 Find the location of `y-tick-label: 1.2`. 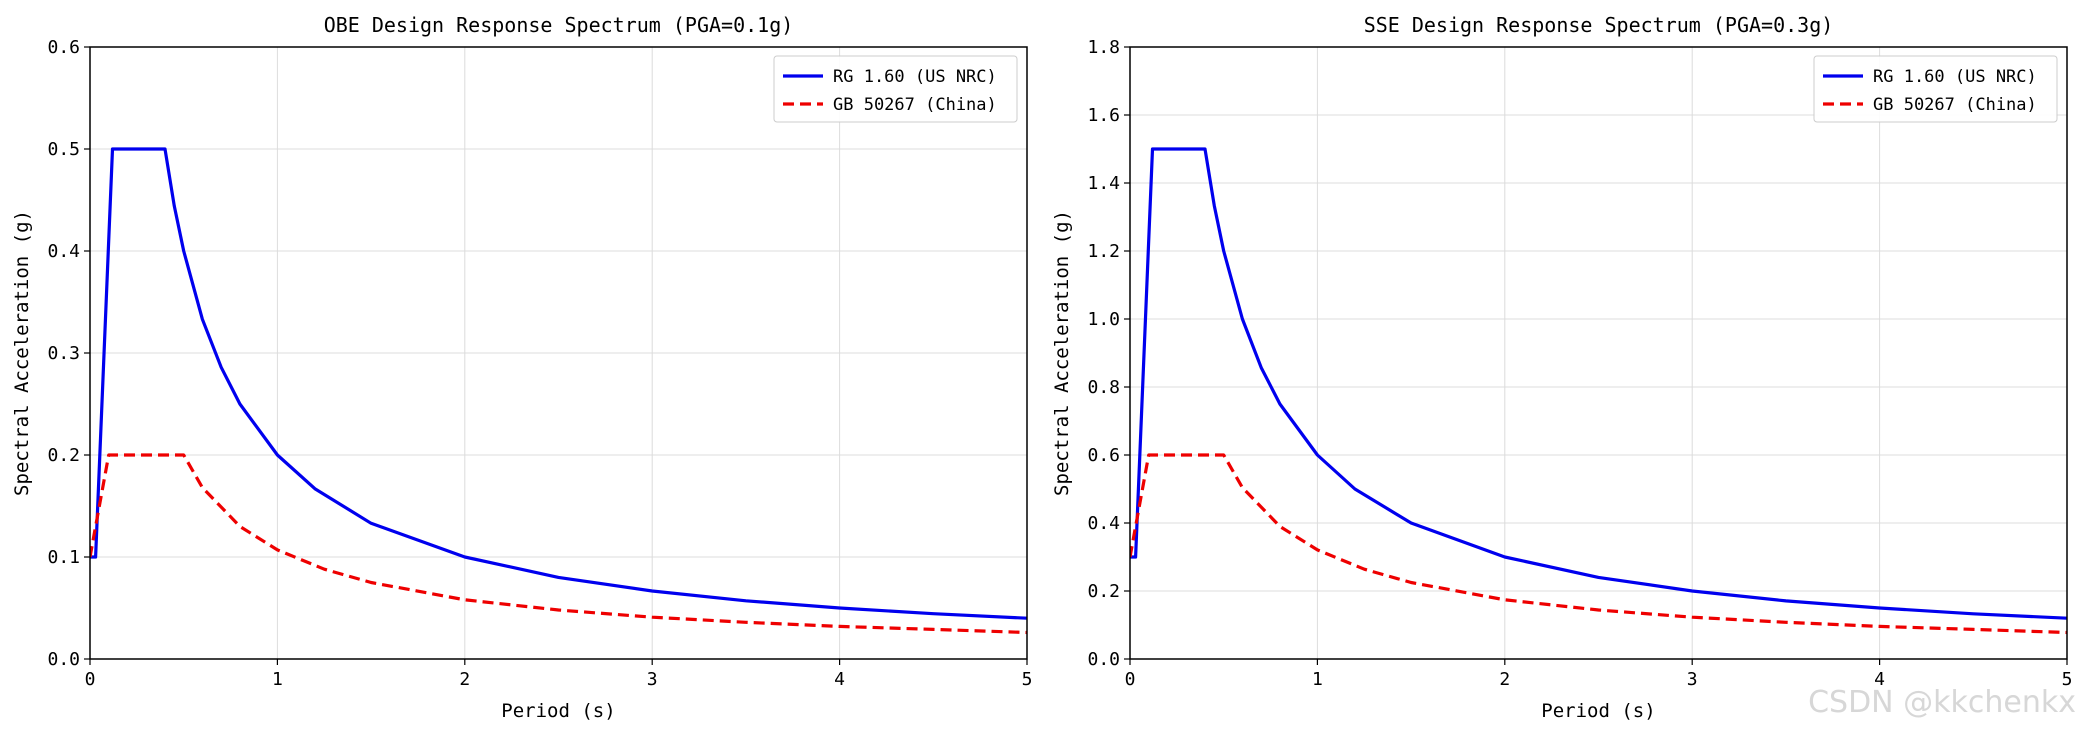

y-tick-label: 1.2 is located at coordinates (1103, 251).